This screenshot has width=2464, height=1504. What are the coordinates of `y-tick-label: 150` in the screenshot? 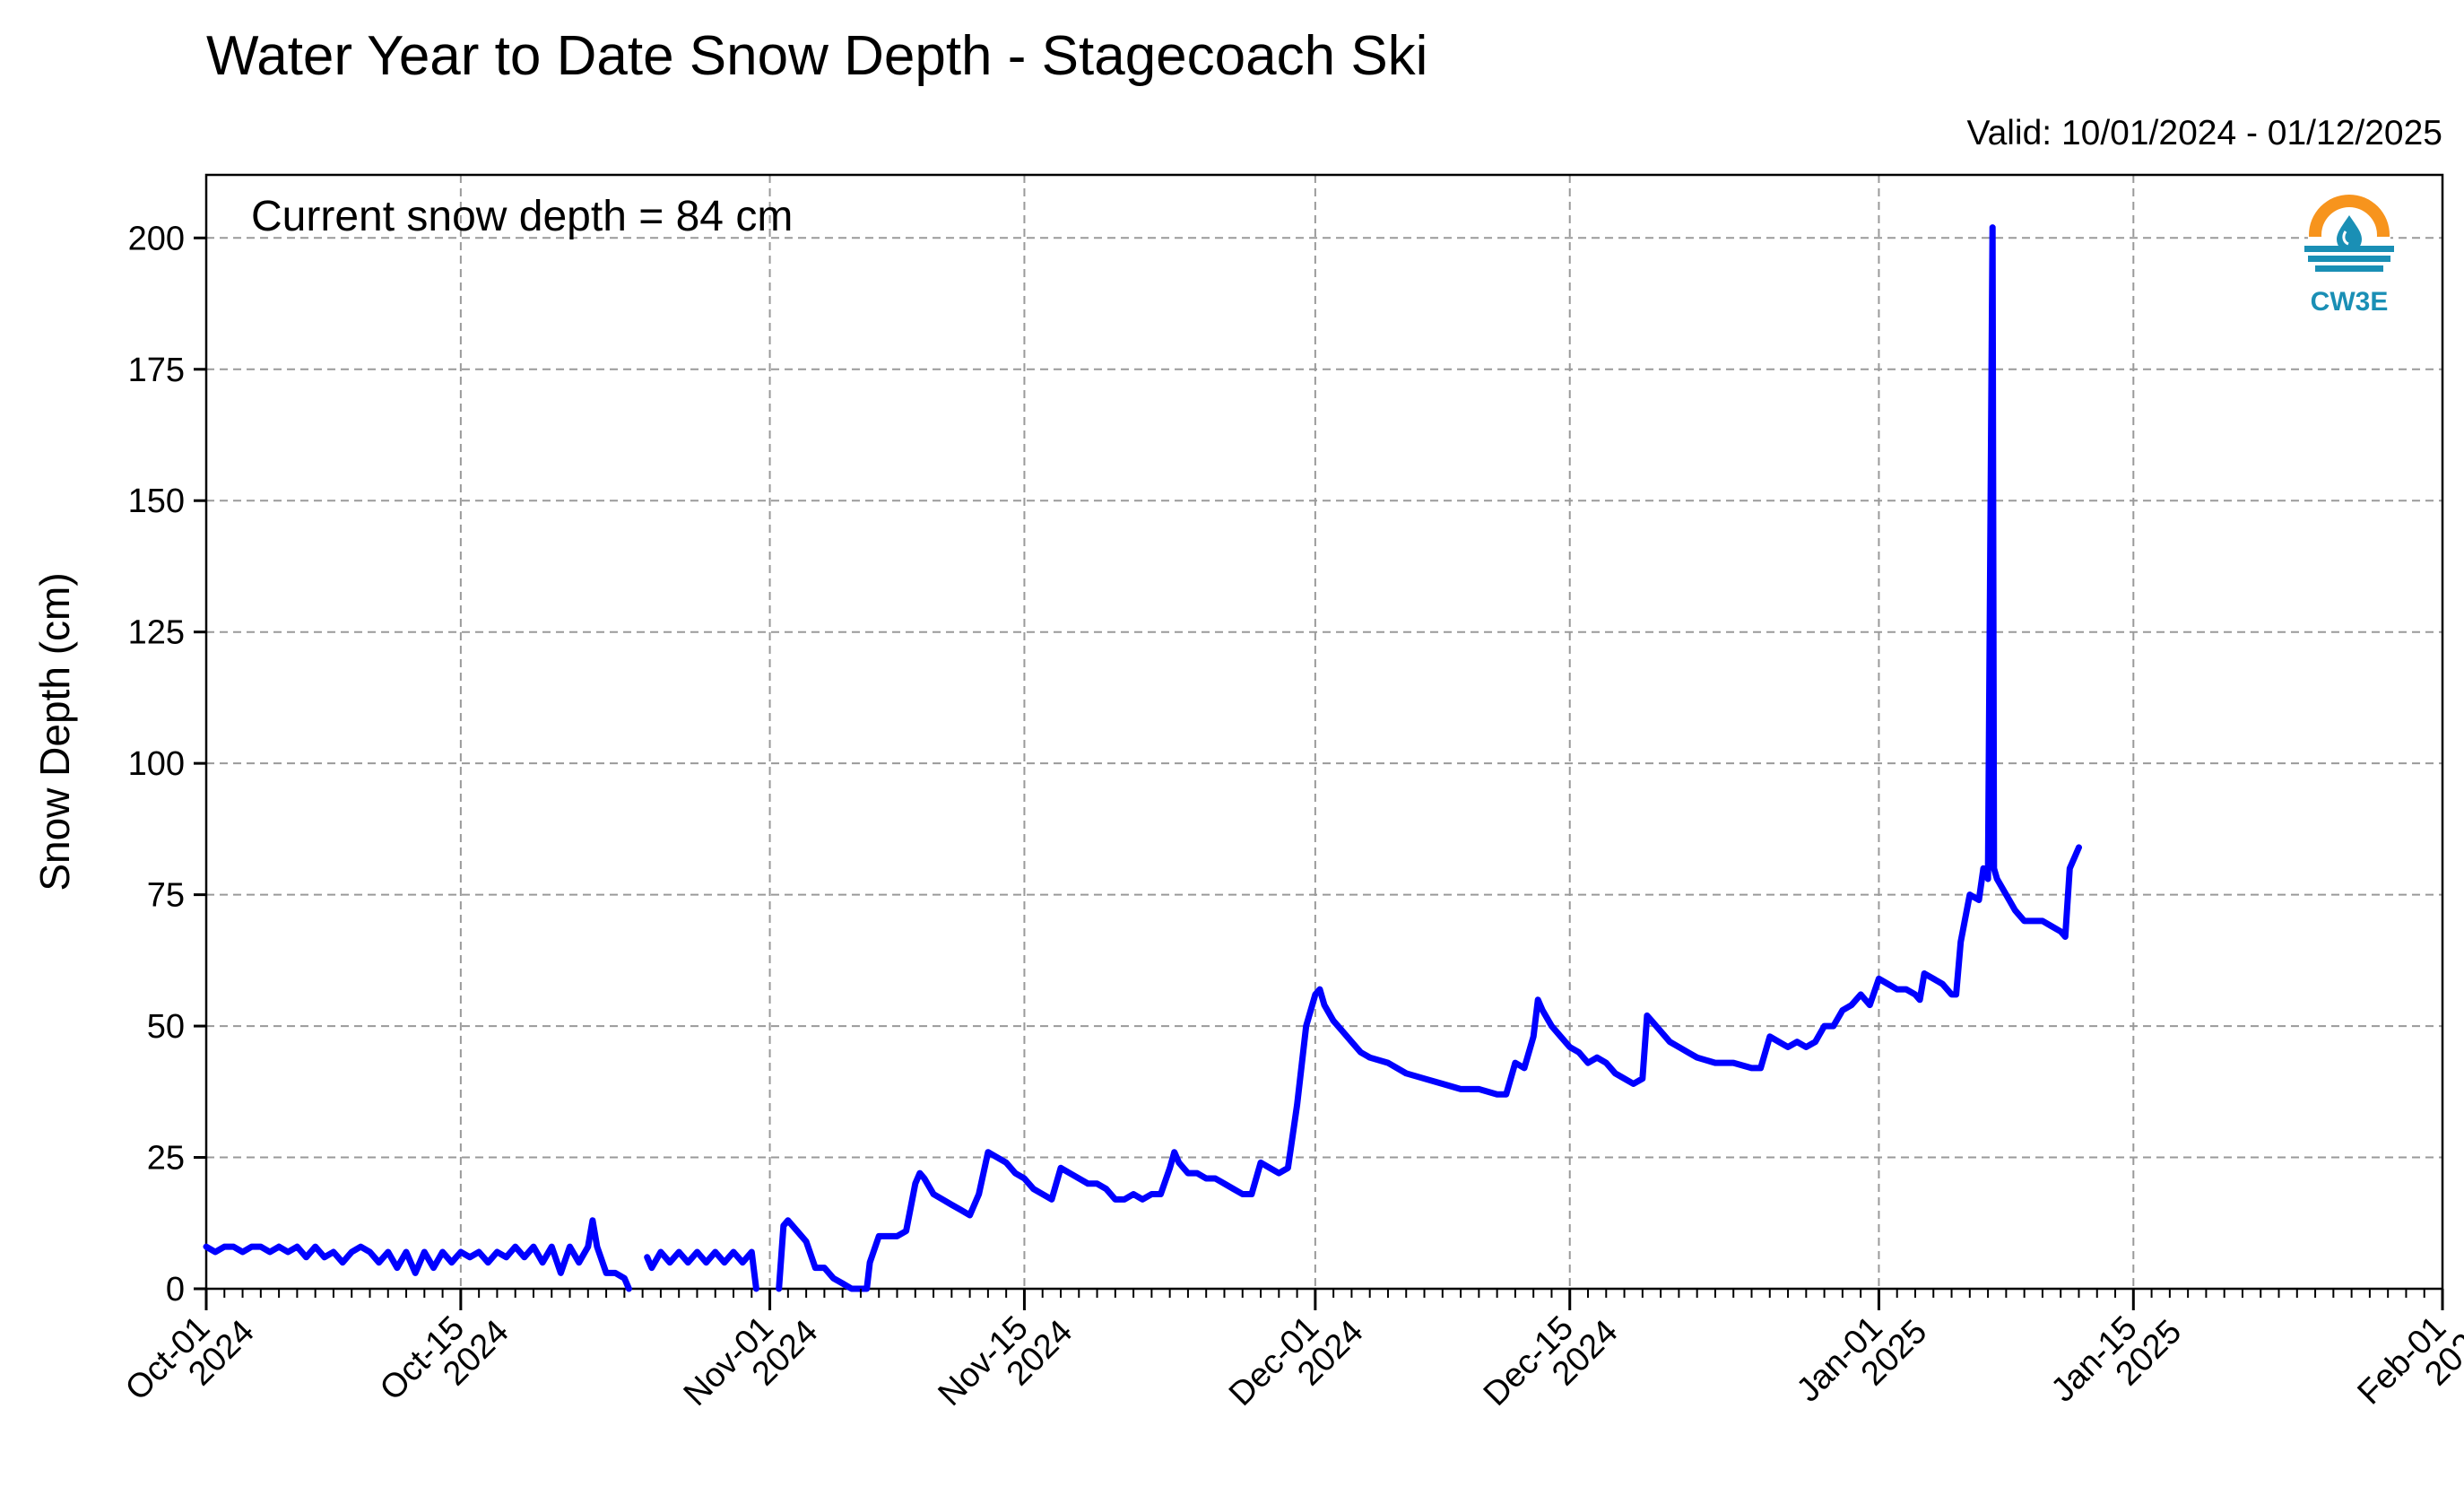 It's located at (156, 501).